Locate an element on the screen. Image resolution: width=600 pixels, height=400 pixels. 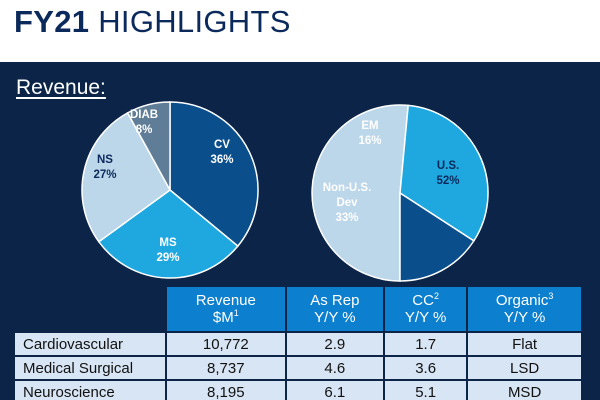
table-row: Medical Surgical 8,737 4.6 3.6 LSD is located at coordinates (298, 368).